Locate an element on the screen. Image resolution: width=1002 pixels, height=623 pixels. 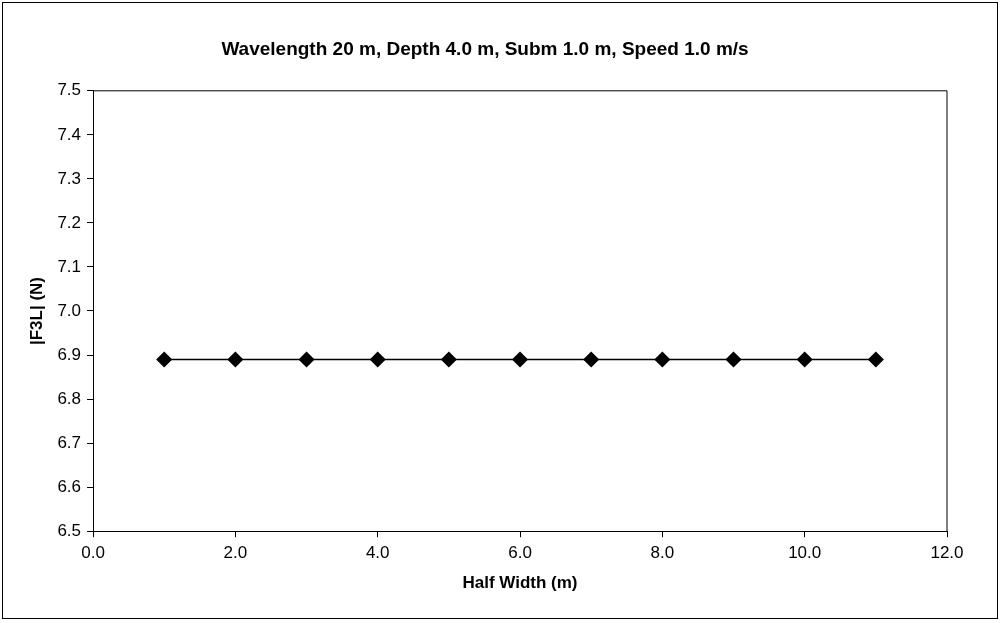
y-tick-label: 6.9 is located at coordinates (69, 354).